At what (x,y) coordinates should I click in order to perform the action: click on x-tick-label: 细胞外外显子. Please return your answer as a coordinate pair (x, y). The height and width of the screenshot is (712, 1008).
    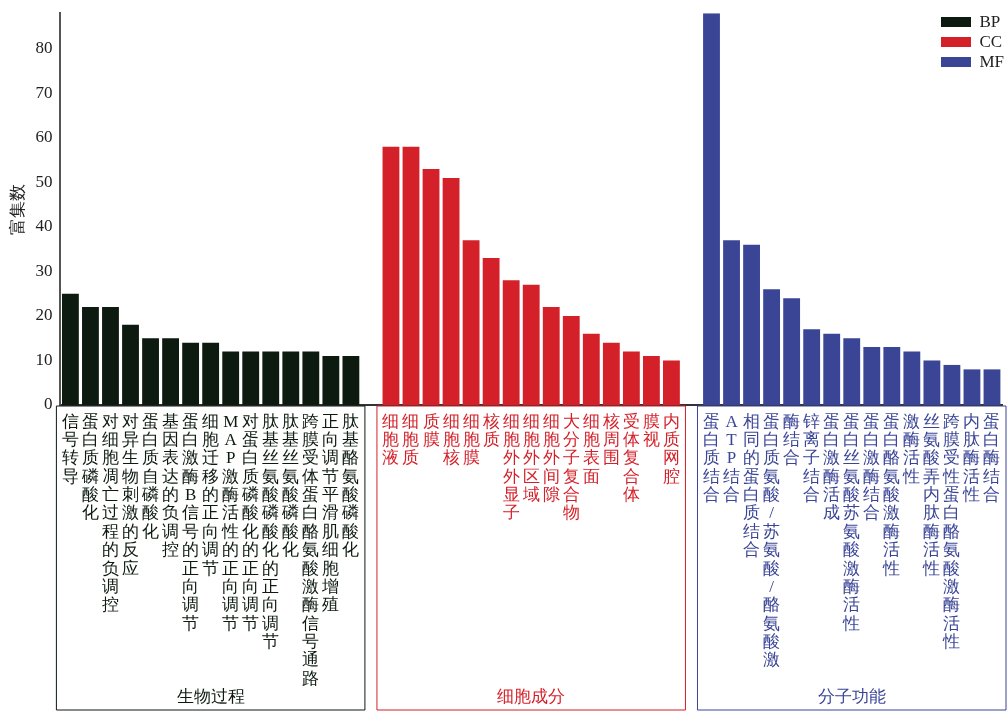
    Looking at the image, I should click on (511, 467).